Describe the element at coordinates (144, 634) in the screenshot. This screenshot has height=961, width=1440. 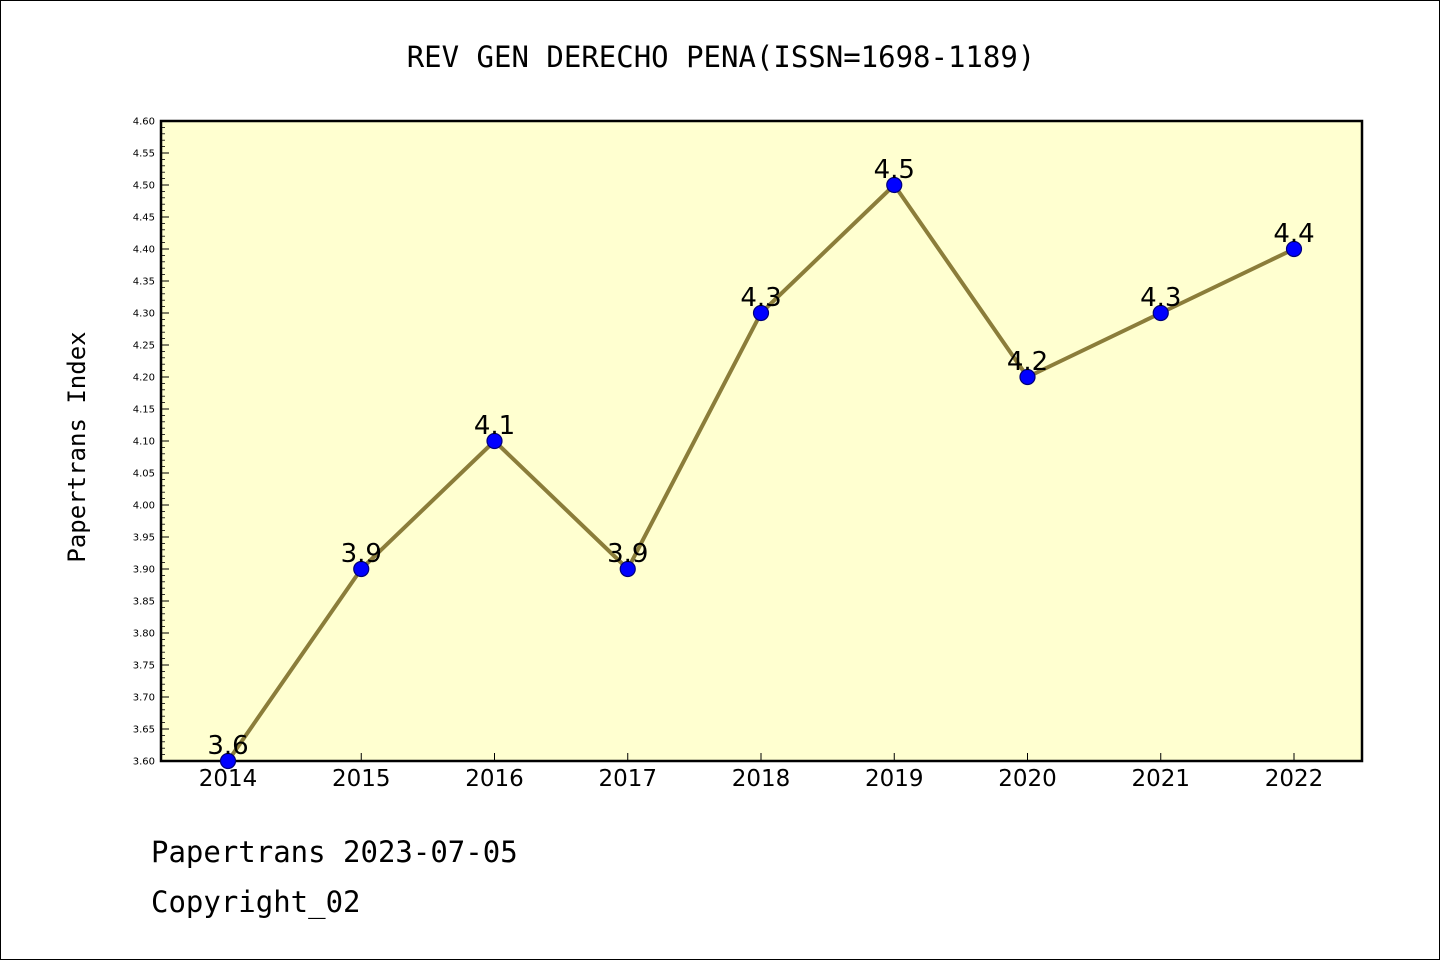
I see `y-tick-label: 3.80` at that location.